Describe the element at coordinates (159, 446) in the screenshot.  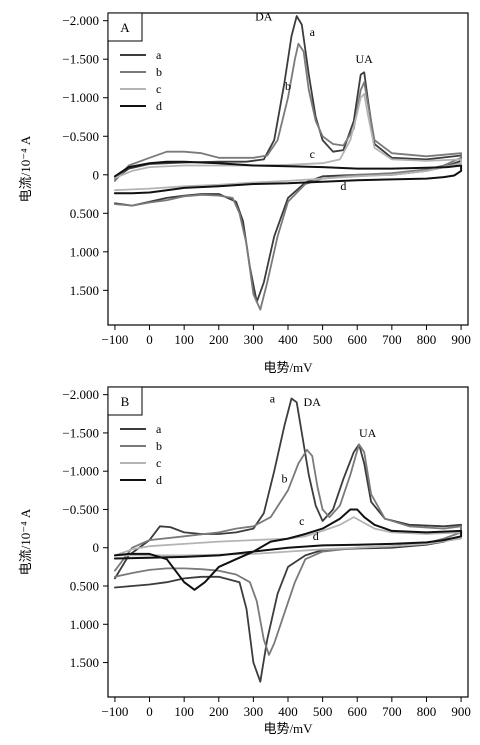
I see `panel-b-legend-label-b: b` at that location.